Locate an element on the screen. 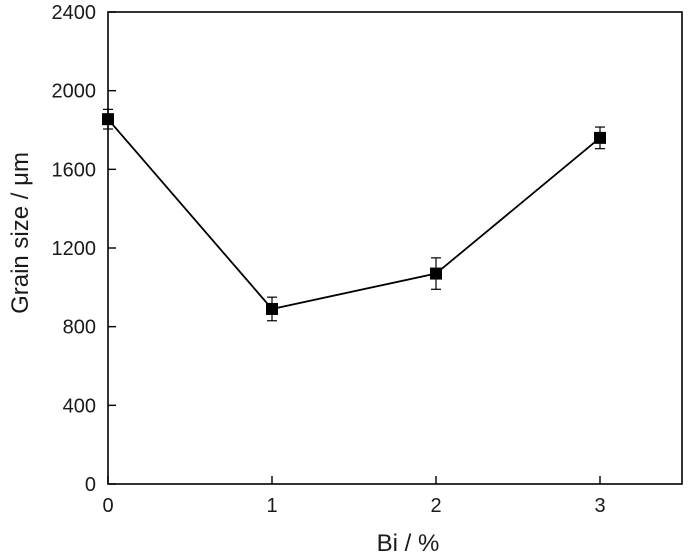 This screenshot has width=700, height=559. y-tick-labels: 0 400 800 1200 1600 2000 2400 is located at coordinates (74, 249).